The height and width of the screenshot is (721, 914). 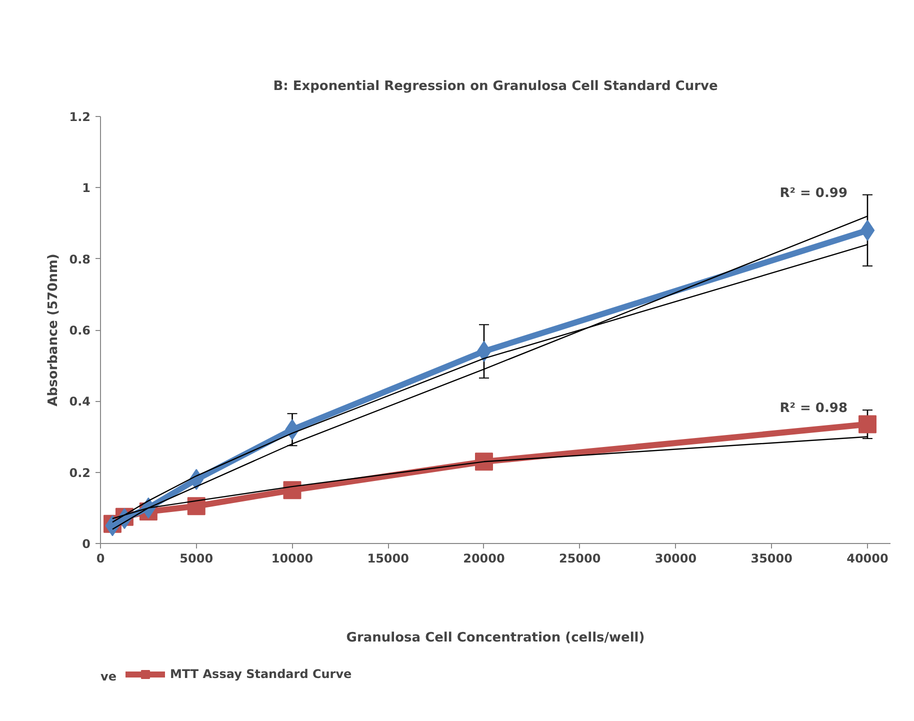 I want to click on y-tick-label: 0.6, so click(x=80, y=331).